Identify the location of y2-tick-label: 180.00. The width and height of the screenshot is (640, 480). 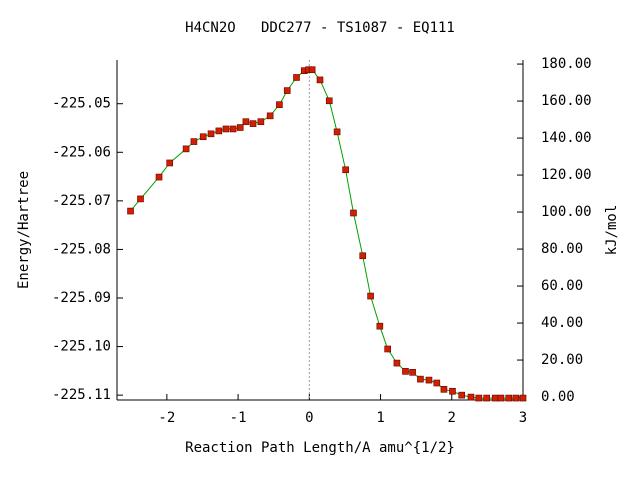
(566, 64).